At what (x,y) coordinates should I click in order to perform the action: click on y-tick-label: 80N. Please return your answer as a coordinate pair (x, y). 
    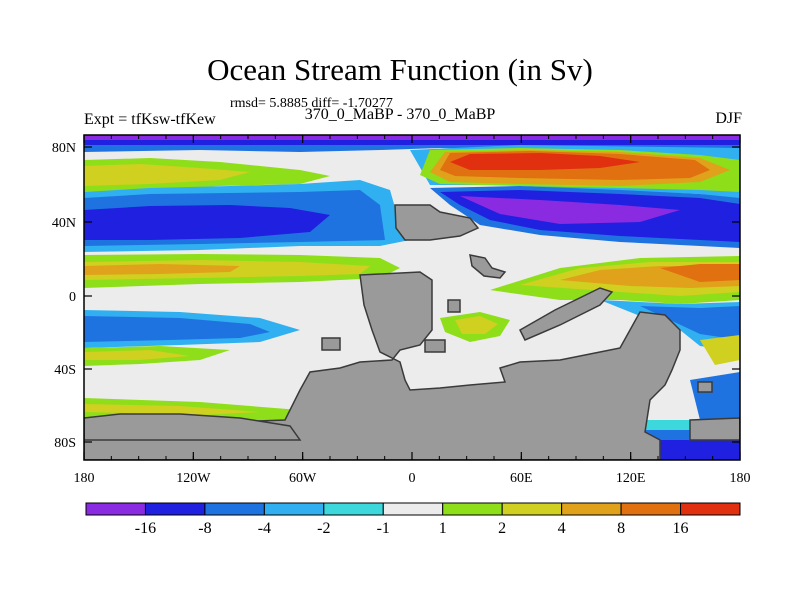
    Looking at the image, I should click on (64, 148).